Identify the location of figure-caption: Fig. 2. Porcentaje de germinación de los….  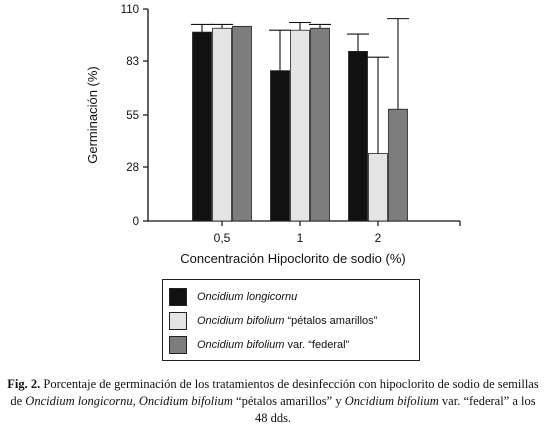
(273, 401).